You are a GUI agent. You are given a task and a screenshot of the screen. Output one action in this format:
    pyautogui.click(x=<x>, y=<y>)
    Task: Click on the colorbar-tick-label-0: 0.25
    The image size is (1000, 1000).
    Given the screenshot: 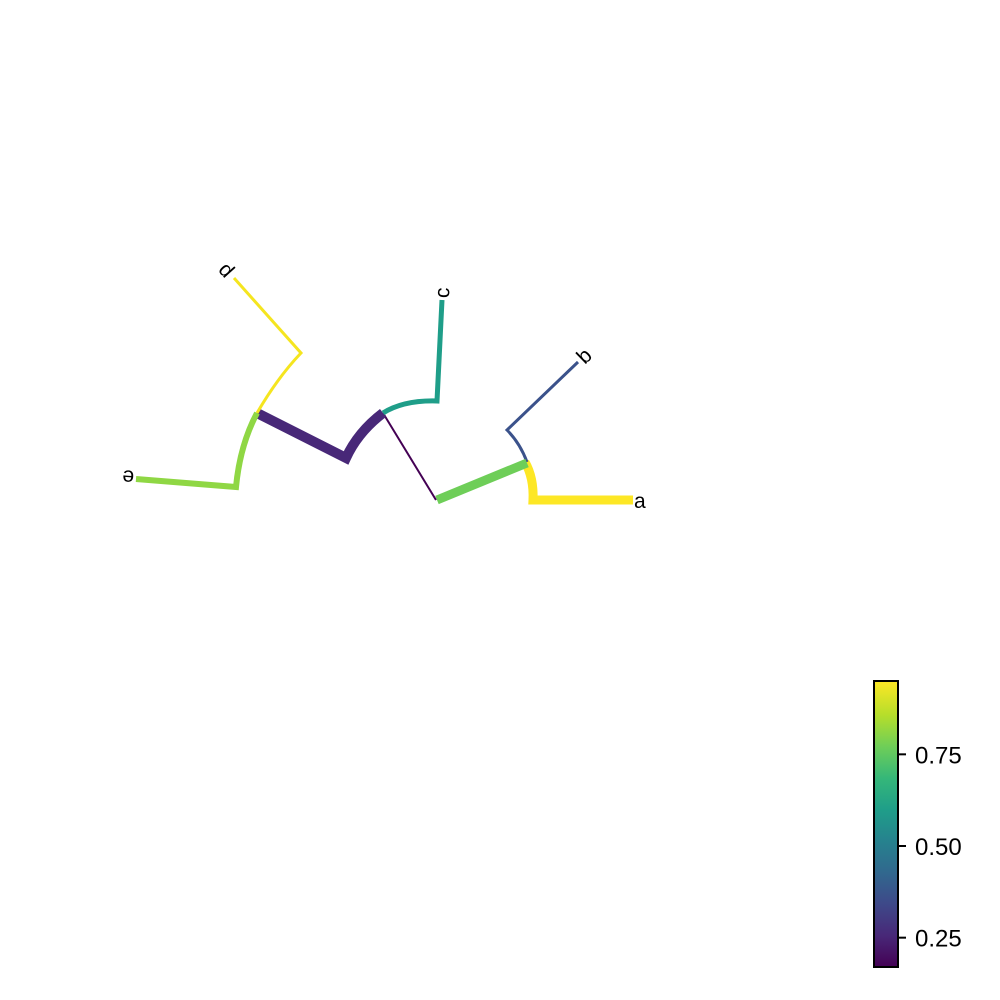 What is the action you would take?
    pyautogui.click(x=938, y=939)
    